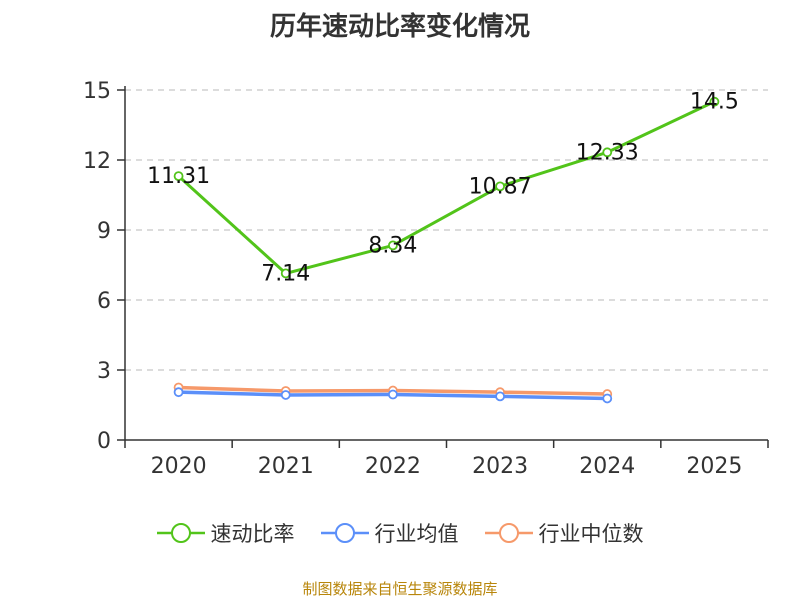 Image resolution: width=800 pixels, height=600 pixels. I want to click on data-label: 11.31, so click(178, 176).